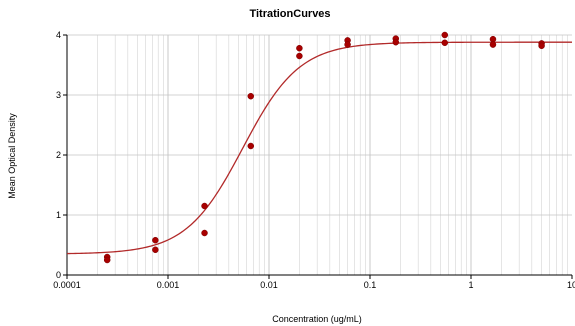 This screenshot has width=575, height=326. Describe the element at coordinates (317, 319) in the screenshot. I see `x-axis-label: Concentration (ug/mL)` at that location.